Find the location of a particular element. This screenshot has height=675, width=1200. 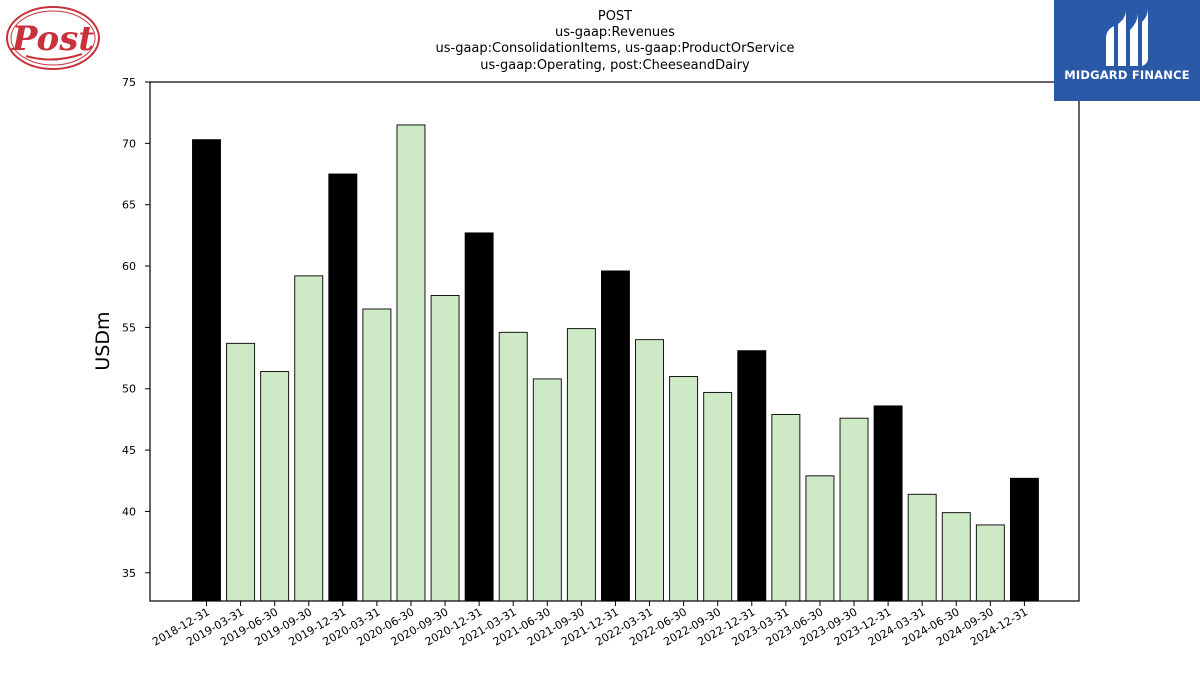

midgard-finance-logo: MIDGARD FINANCE is located at coordinates (1127, 50).